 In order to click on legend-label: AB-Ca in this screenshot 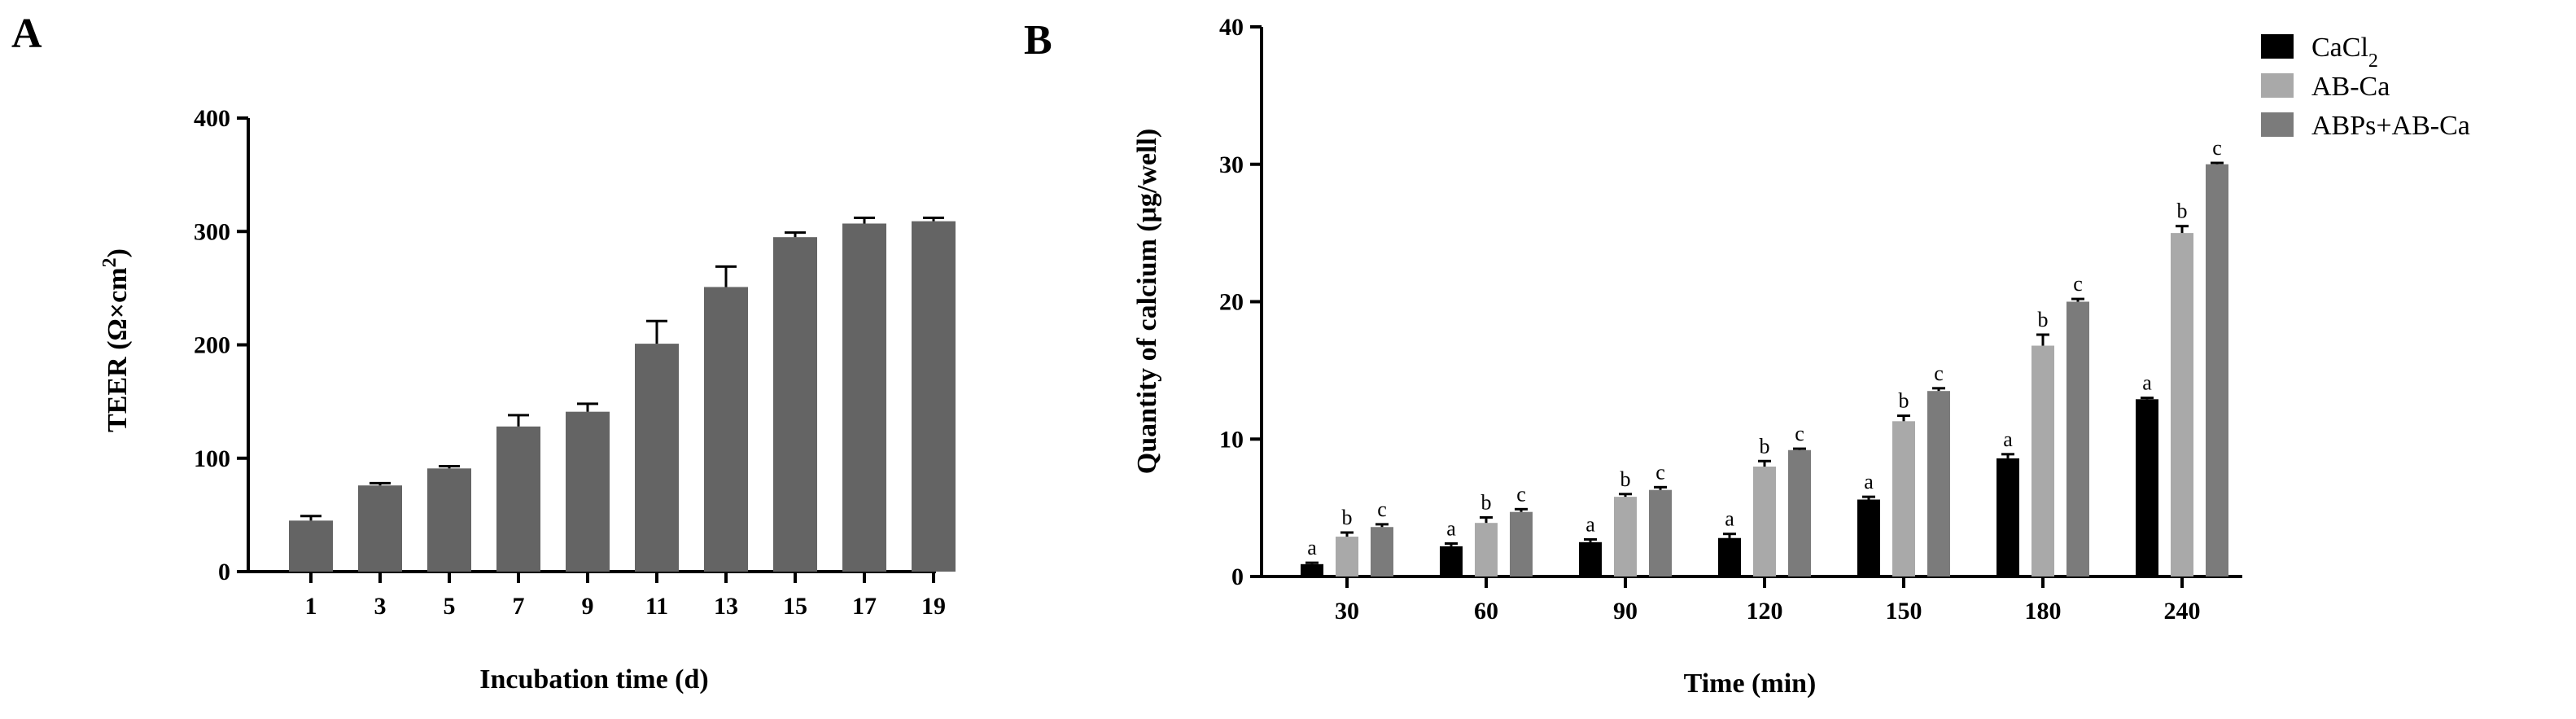, I will do `click(2350, 87)`.